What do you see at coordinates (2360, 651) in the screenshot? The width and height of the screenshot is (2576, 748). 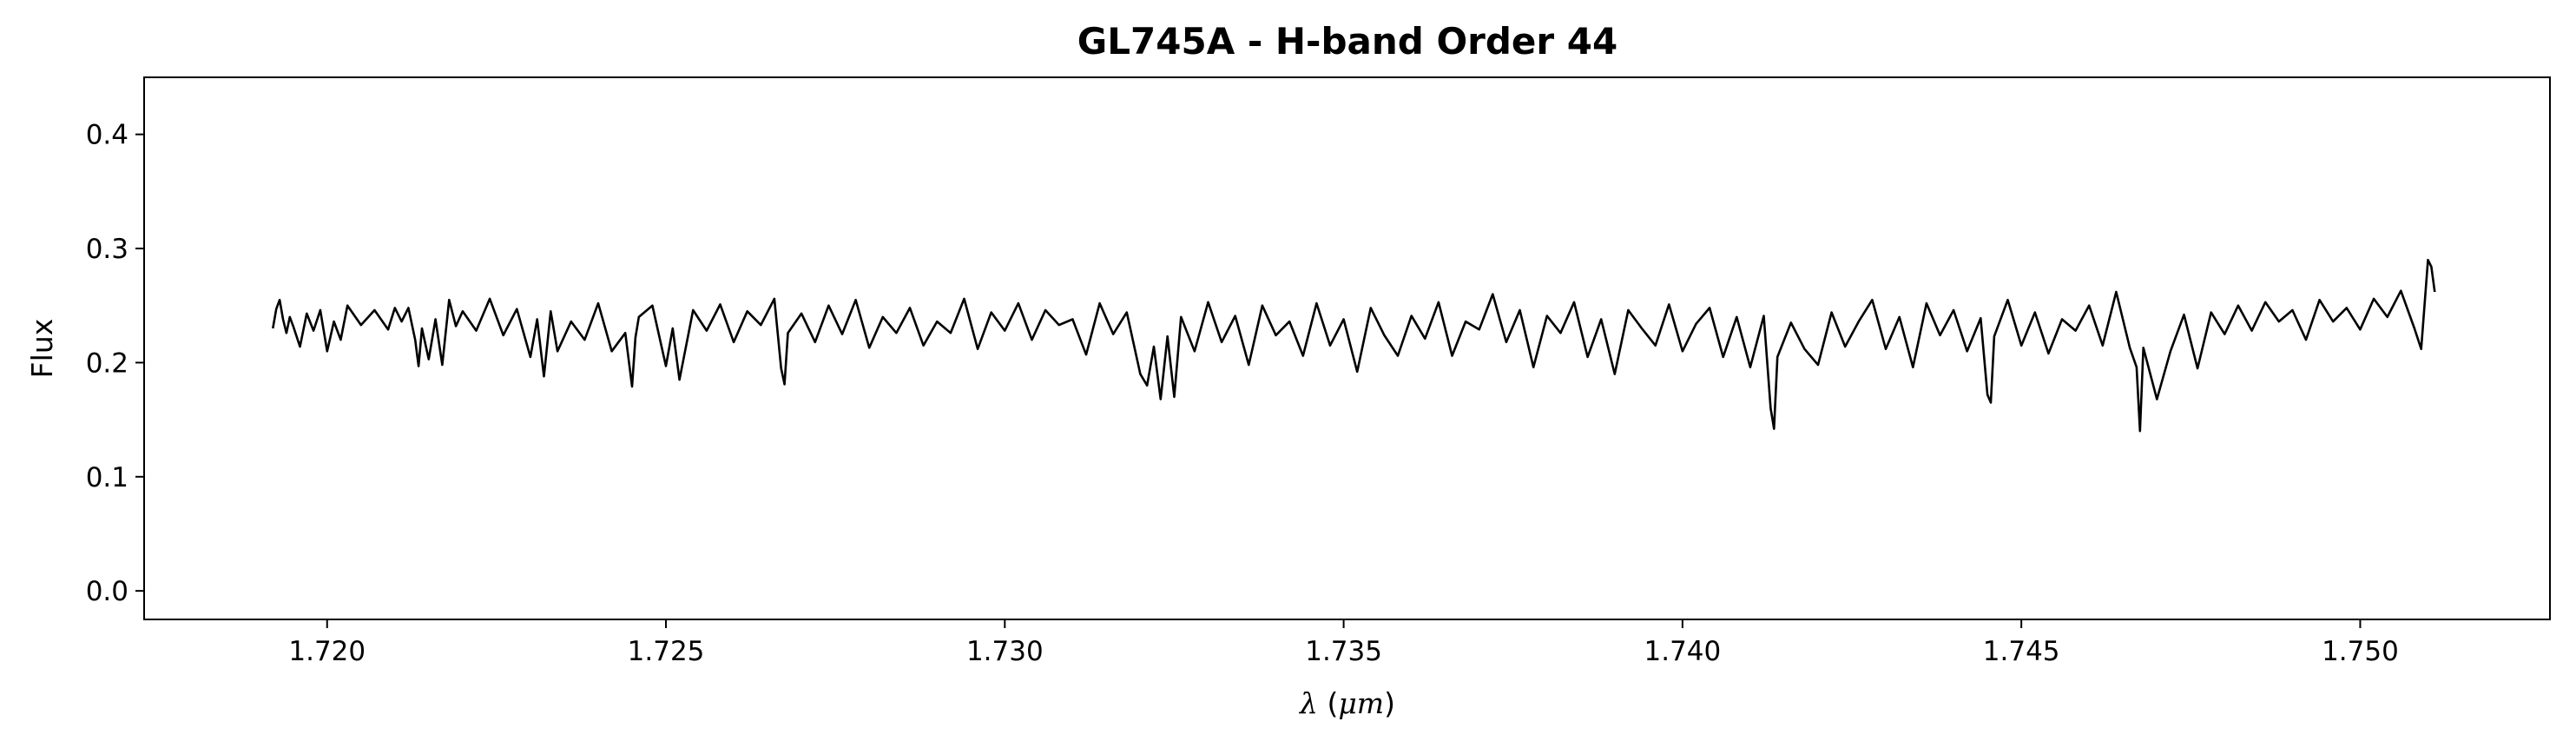 I see `x-tick-label: 1.750` at bounding box center [2360, 651].